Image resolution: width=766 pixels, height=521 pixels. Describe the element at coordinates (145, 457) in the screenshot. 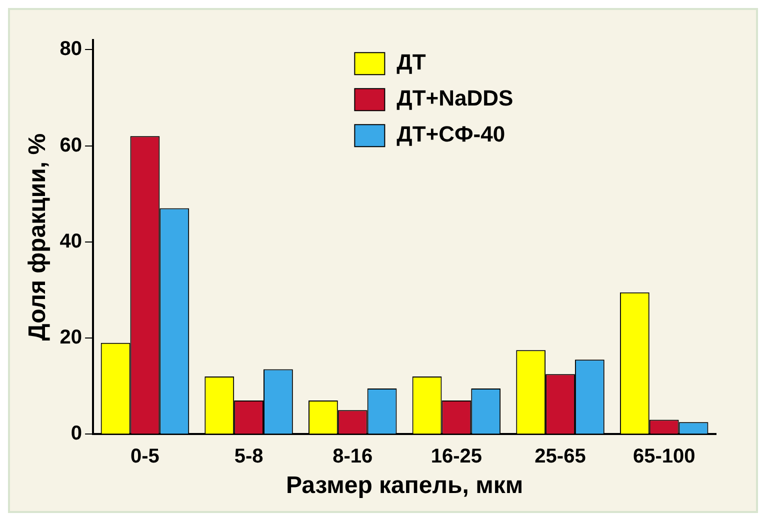

I see `x-tick-label: 0-5` at that location.